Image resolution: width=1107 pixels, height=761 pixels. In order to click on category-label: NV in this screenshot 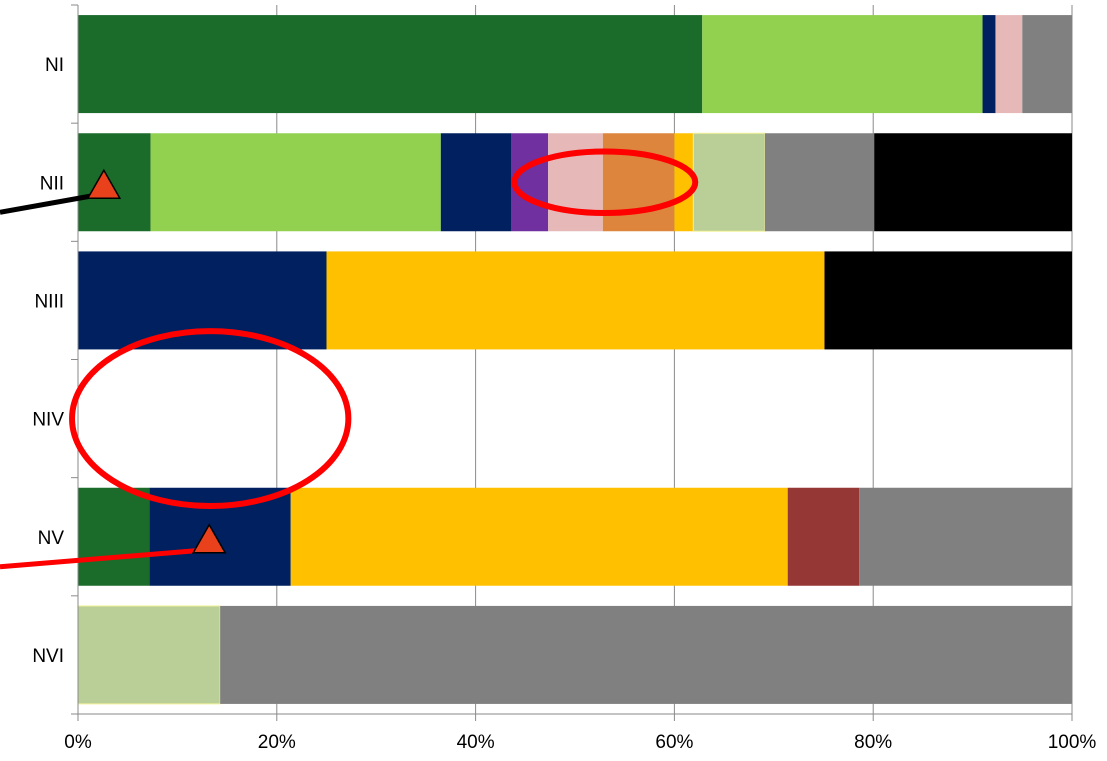, I will do `click(51, 538)`.